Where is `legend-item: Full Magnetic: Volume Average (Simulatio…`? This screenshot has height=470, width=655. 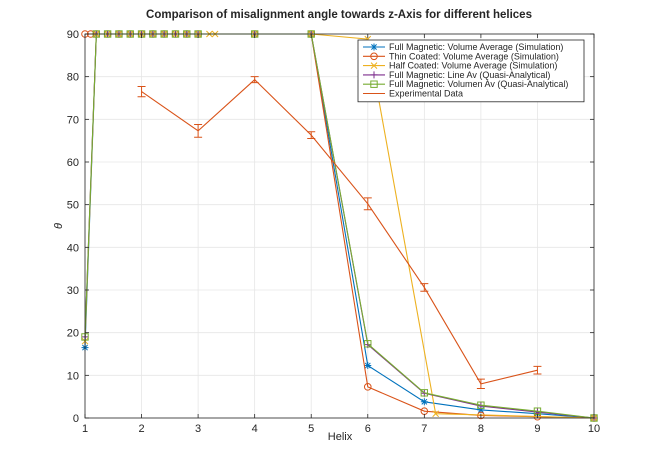
legend-item: Full Magnetic: Volume Average (Simulatio… is located at coordinates (463, 47).